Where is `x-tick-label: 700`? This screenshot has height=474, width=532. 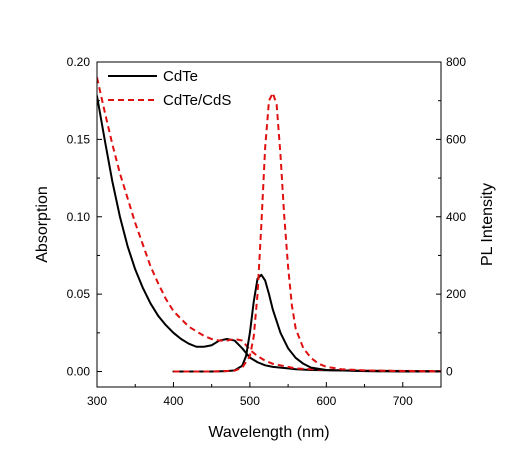 x-tick-label: 700 is located at coordinates (403, 401).